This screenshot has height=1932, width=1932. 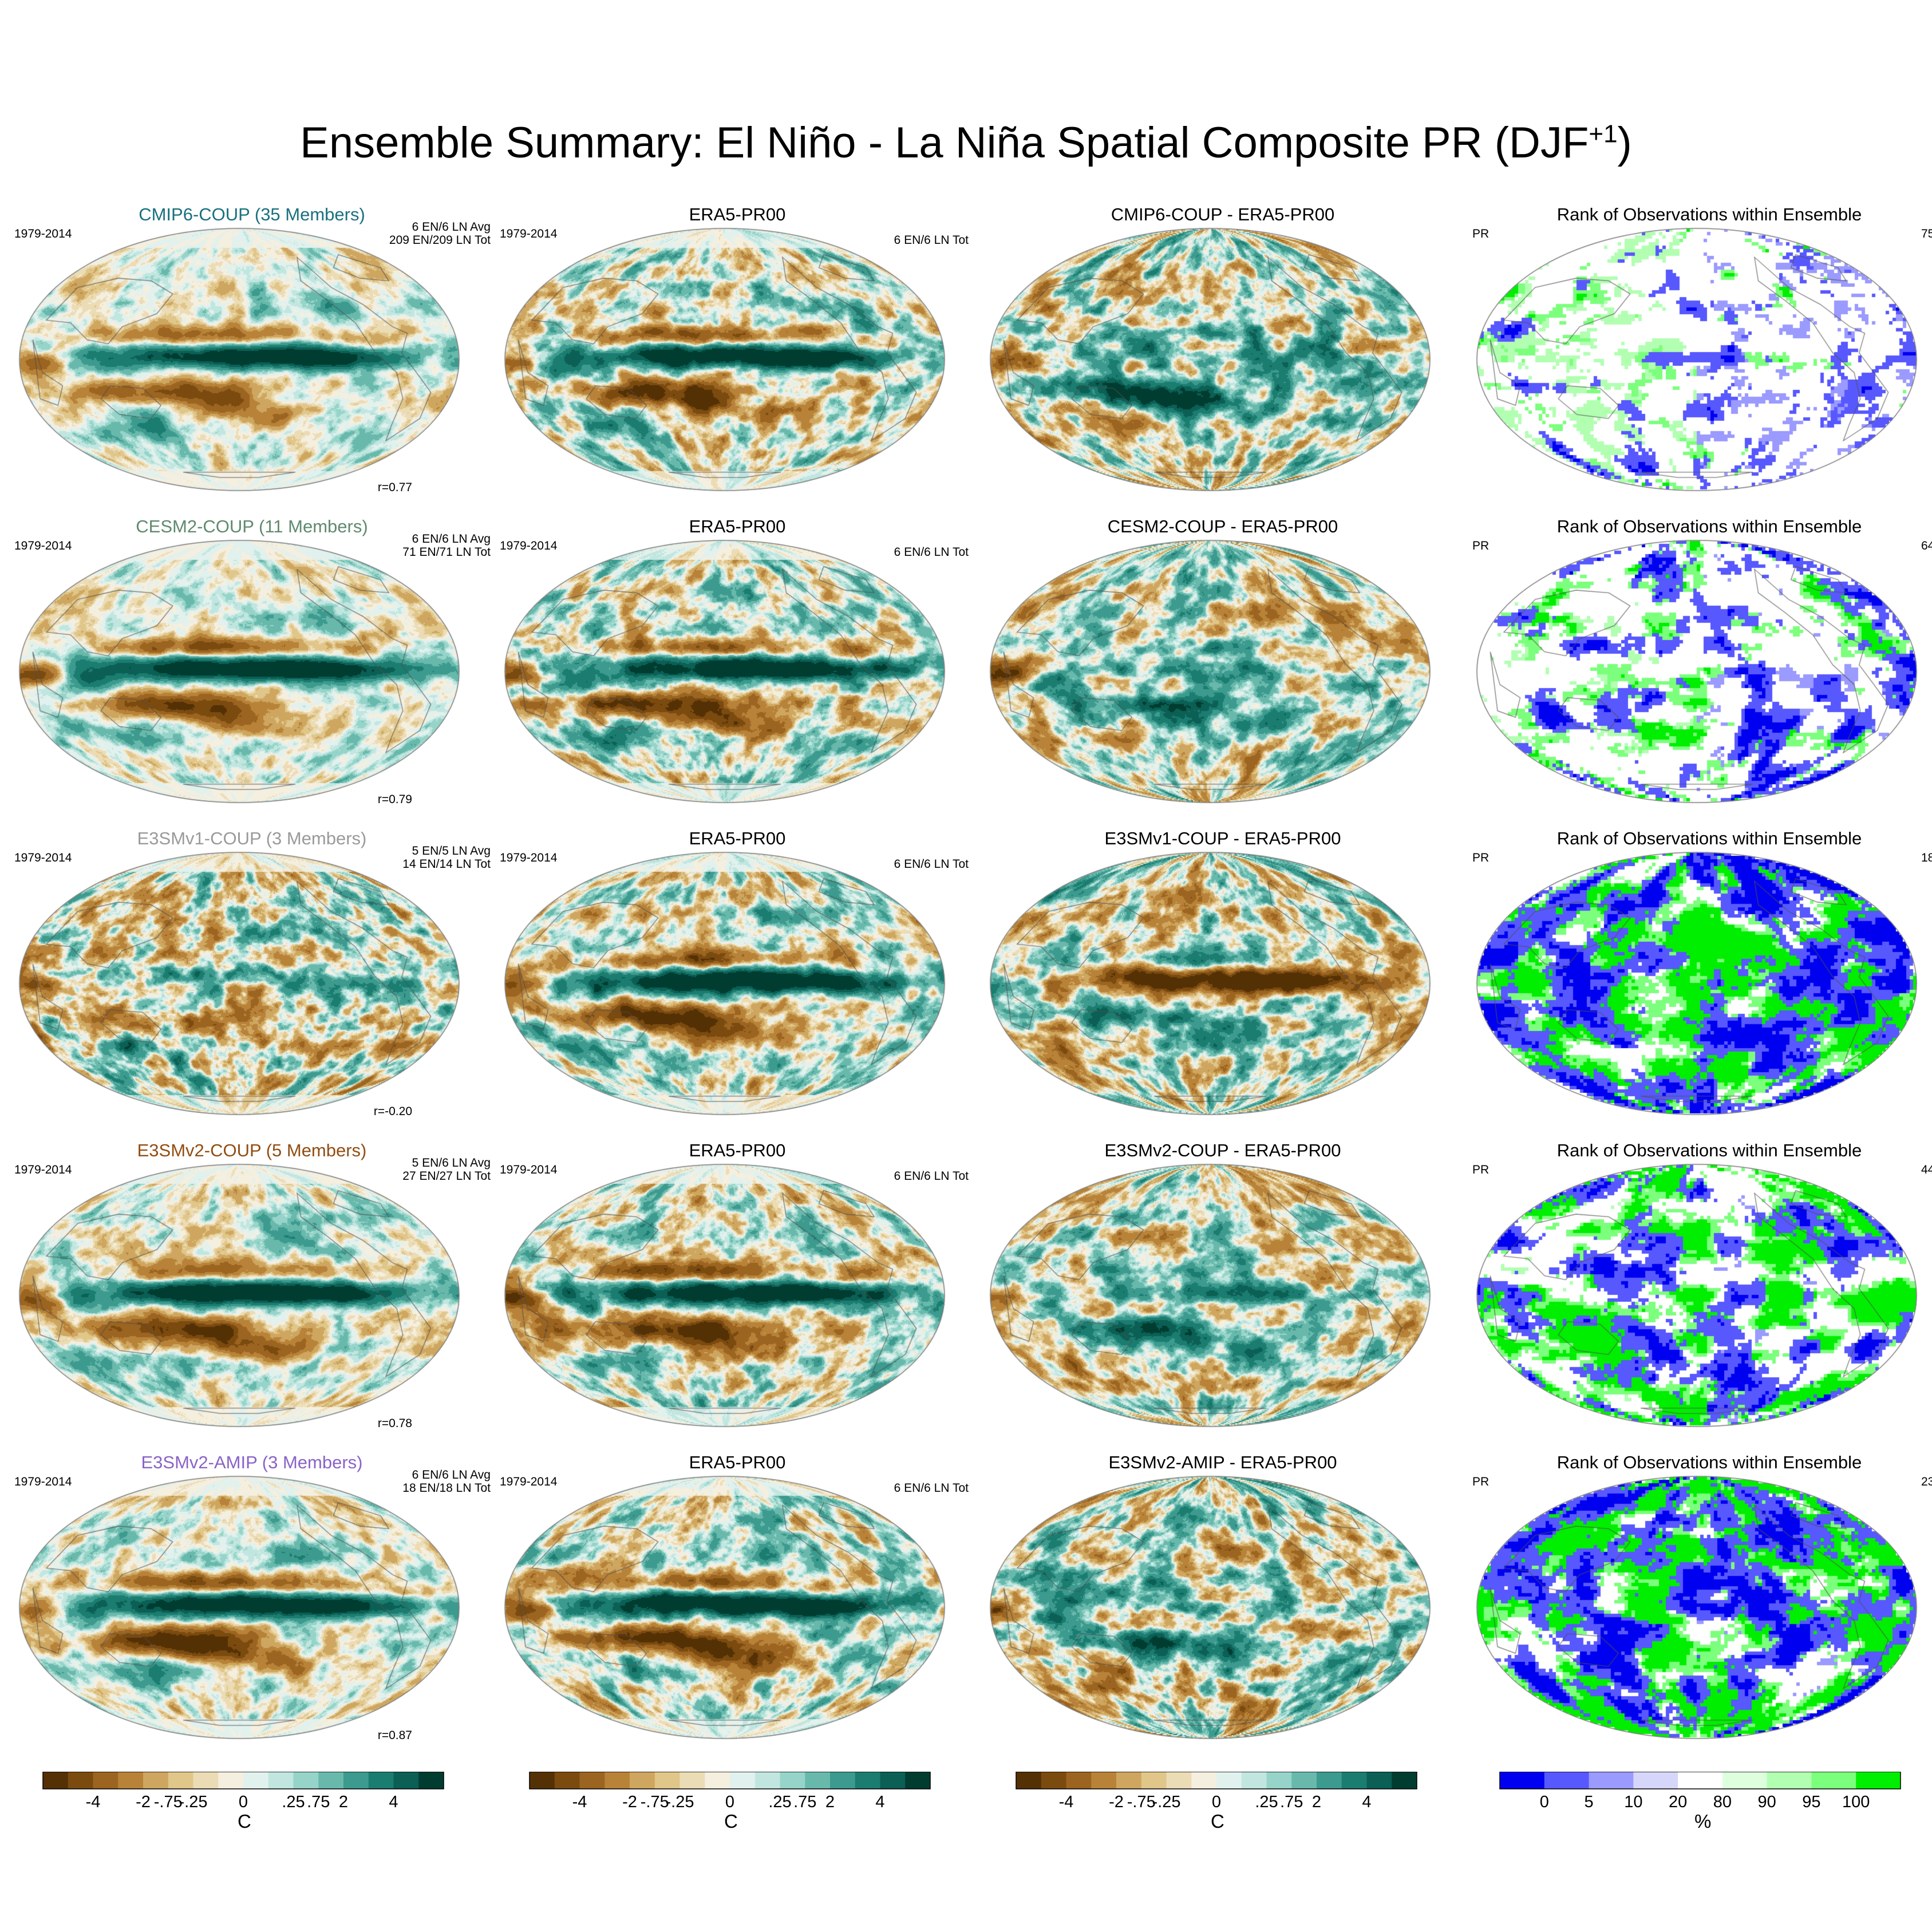 What do you see at coordinates (730, 1791) in the screenshot?
I see `colorbar-graphic: -4 -2 -.75-.25 0 .25.75 2 4` at bounding box center [730, 1791].